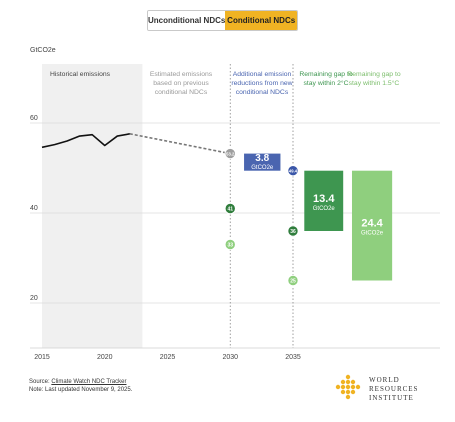  I want to click on marker-label: 36, so click(293, 232).